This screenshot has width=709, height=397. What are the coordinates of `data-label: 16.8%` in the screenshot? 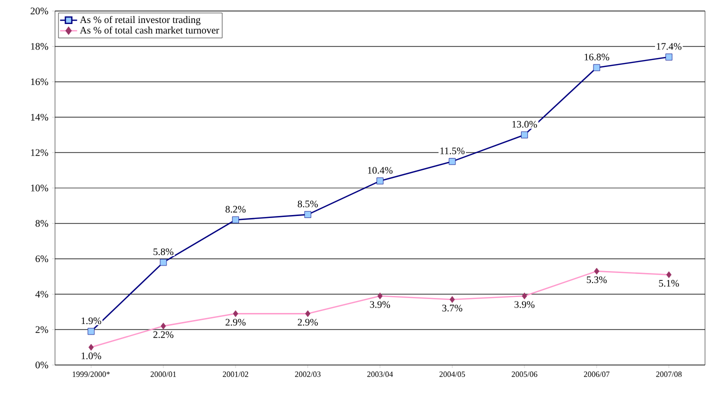 It's located at (597, 57).